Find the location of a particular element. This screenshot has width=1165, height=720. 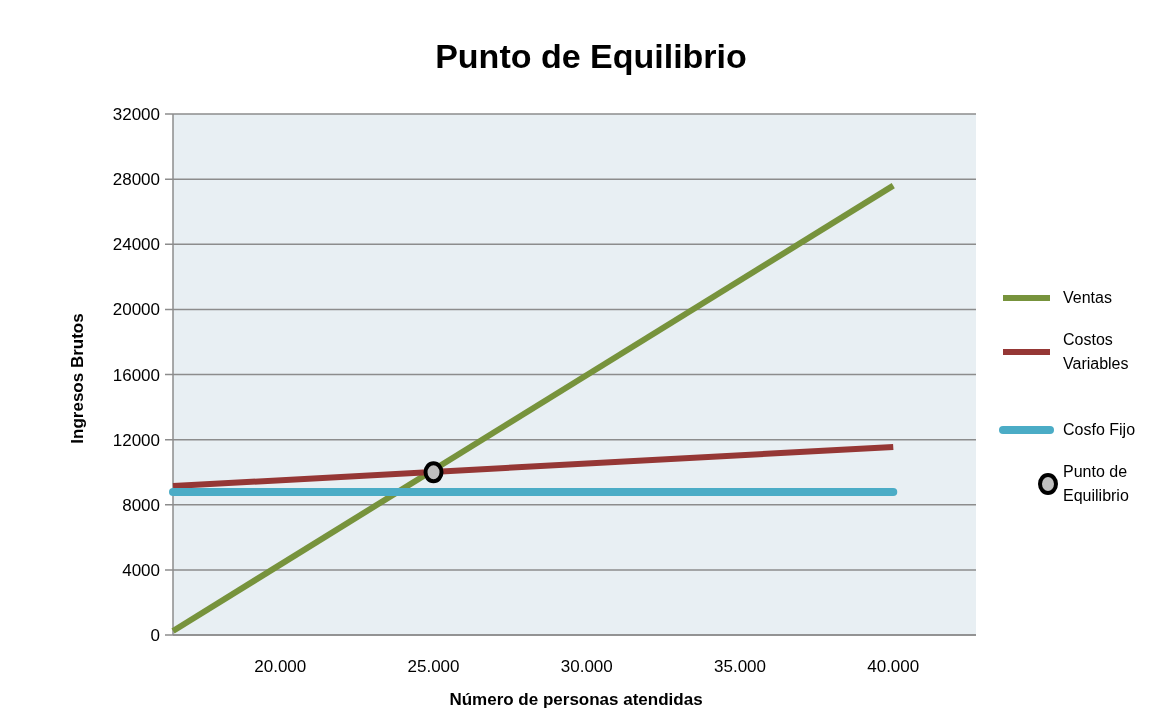

y-axis-title: Ingresos Brutos is located at coordinates (77, 378).